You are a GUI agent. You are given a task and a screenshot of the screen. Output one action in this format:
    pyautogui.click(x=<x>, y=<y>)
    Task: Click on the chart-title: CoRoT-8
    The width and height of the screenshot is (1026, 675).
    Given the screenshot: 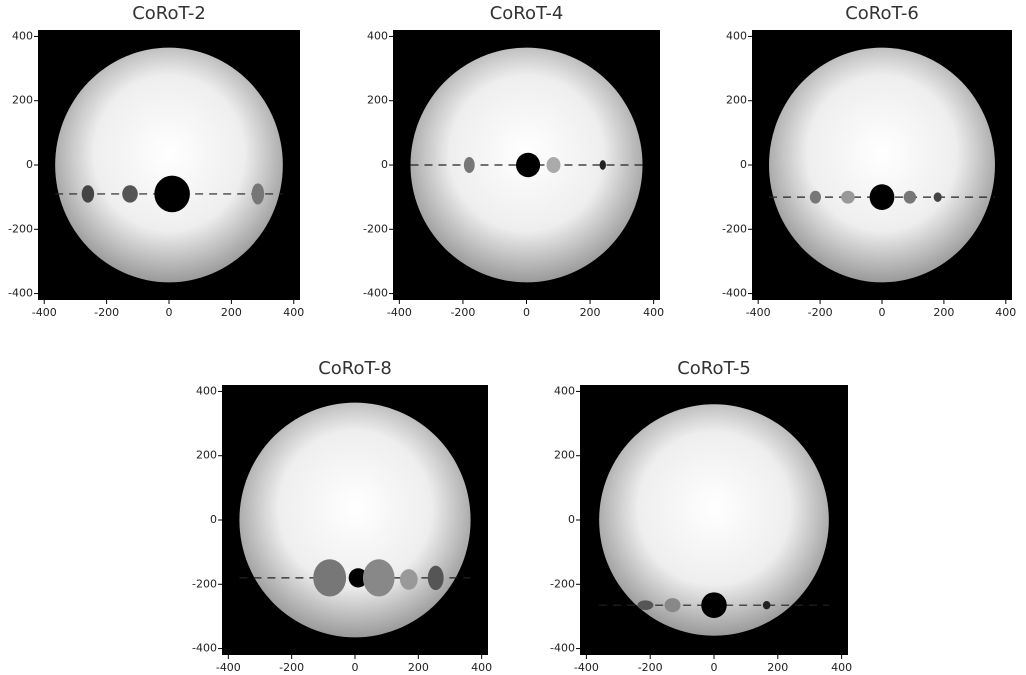 What is the action you would take?
    pyautogui.click(x=355, y=368)
    